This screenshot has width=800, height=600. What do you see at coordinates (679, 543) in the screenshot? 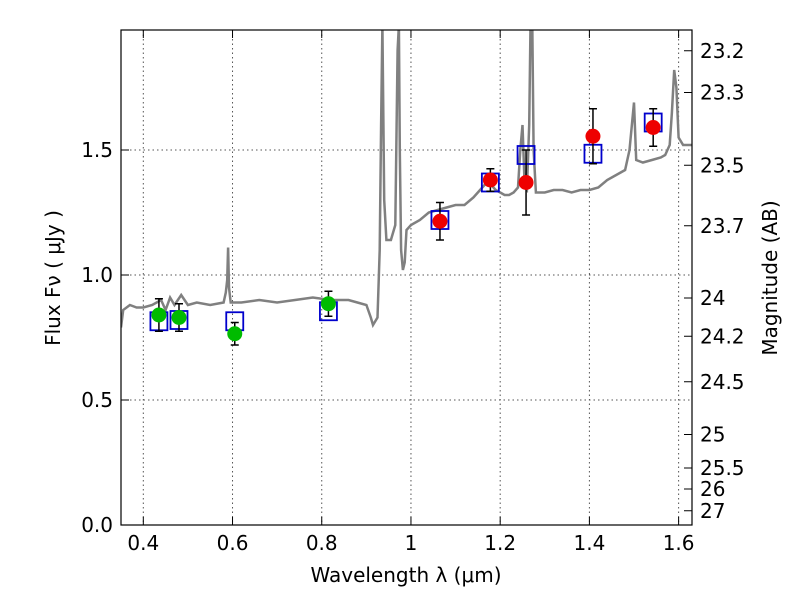
I see `x-tick-label: 1.6` at bounding box center [679, 543].